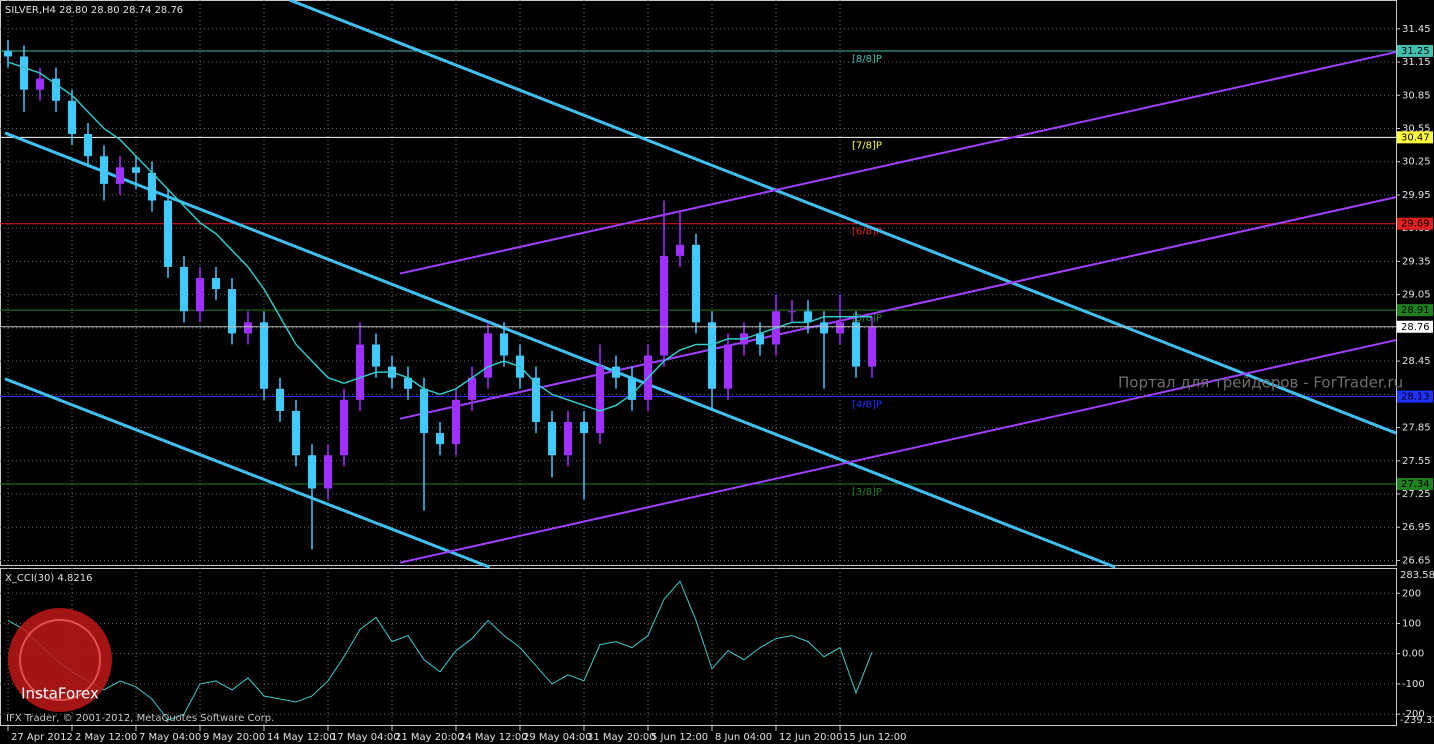  Describe the element at coordinates (429, 737) in the screenshot. I see `x-tick-label: 21 May 20:00` at that location.